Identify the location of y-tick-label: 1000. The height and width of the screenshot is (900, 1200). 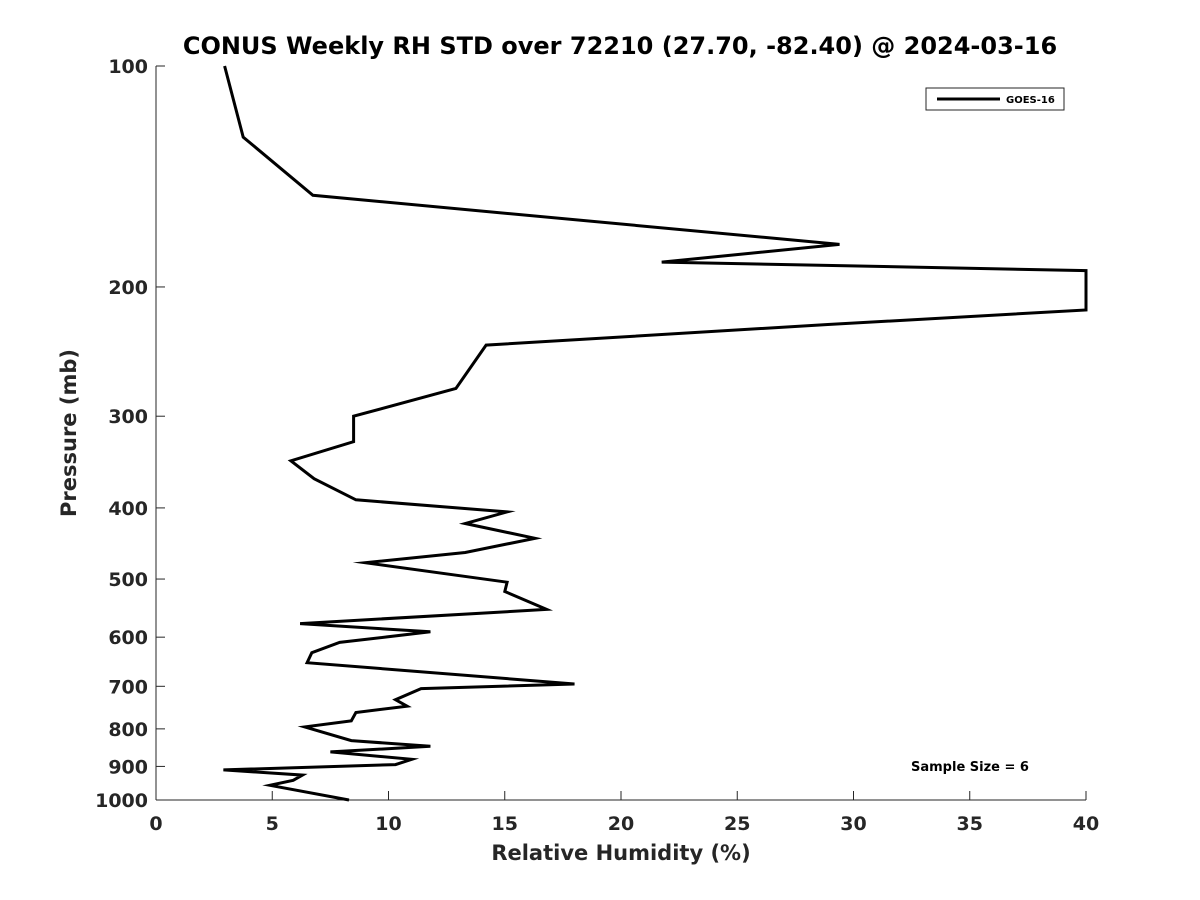
(121, 801).